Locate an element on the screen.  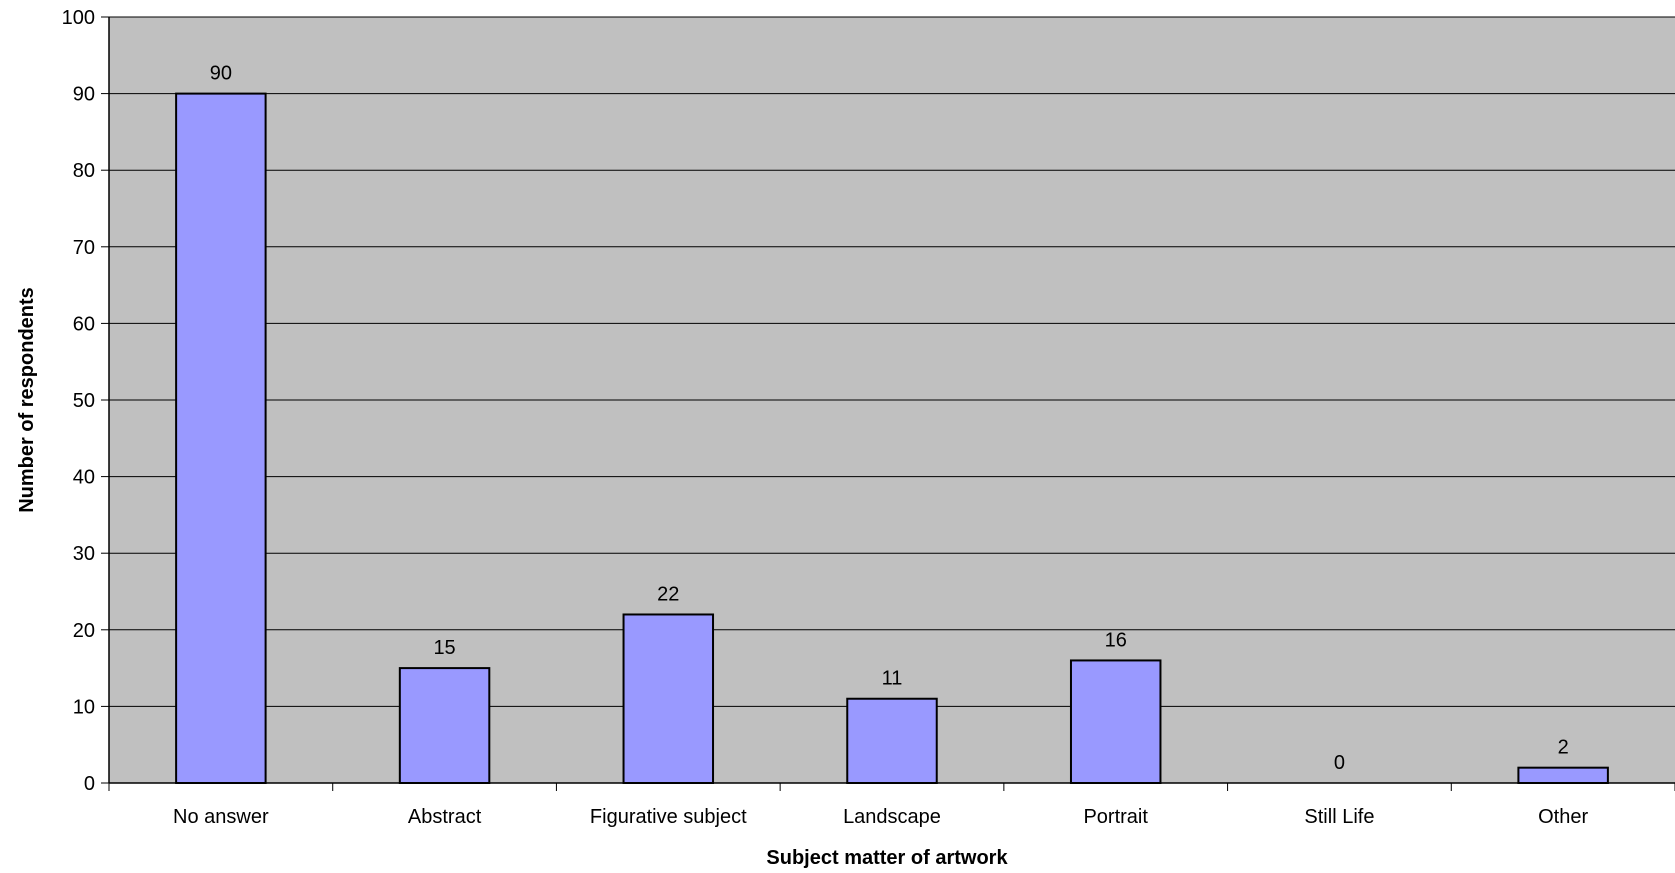
data-label: 0 is located at coordinates (1339, 763).